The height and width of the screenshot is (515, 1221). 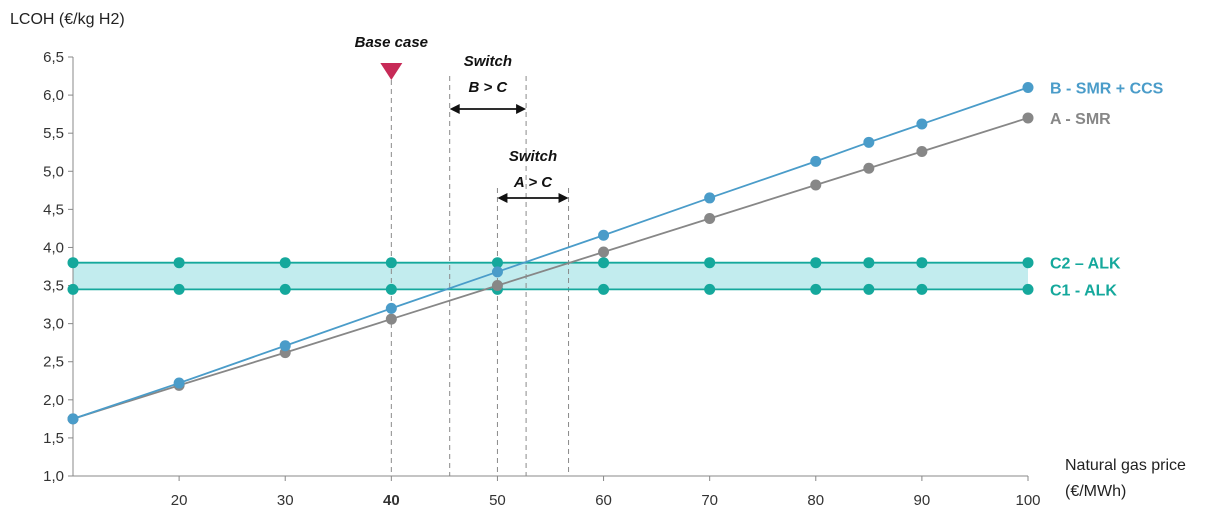 What do you see at coordinates (391, 42) in the screenshot?
I see `base-case-label: Base case` at bounding box center [391, 42].